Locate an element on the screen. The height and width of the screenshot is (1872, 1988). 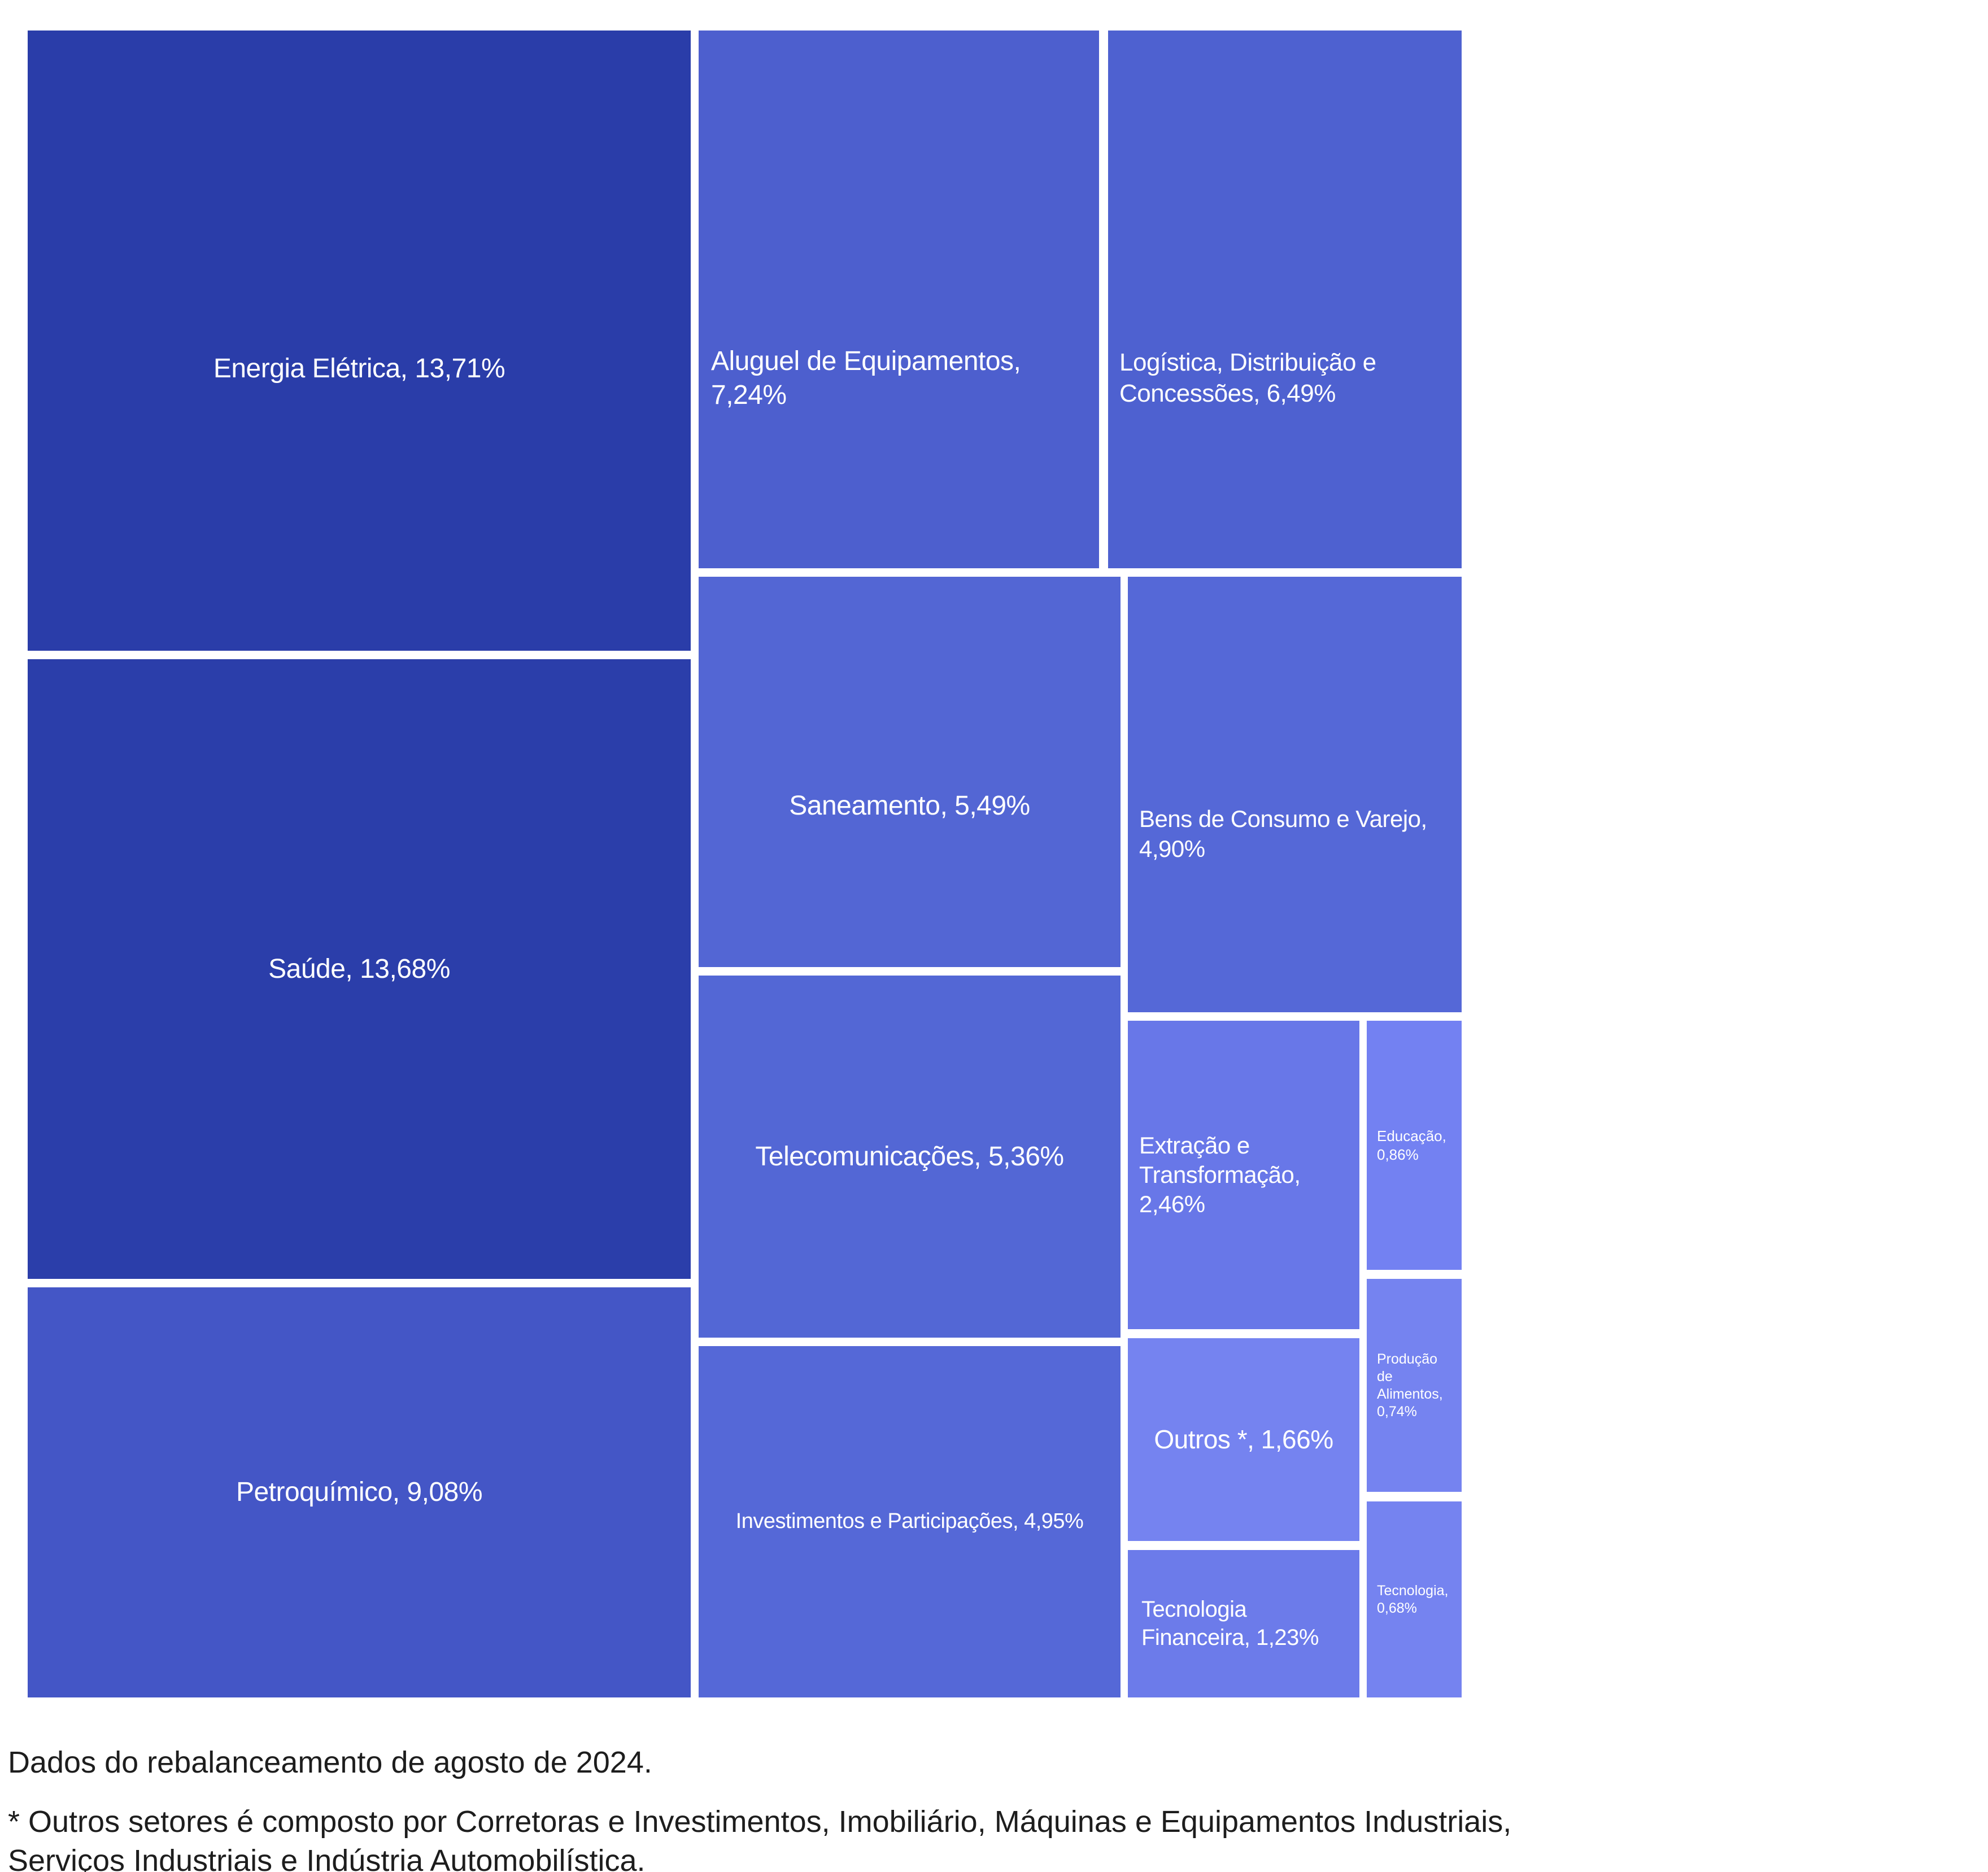
treemap-tile-educacao: Educação, 0,86% is located at coordinates (1415, 1145).